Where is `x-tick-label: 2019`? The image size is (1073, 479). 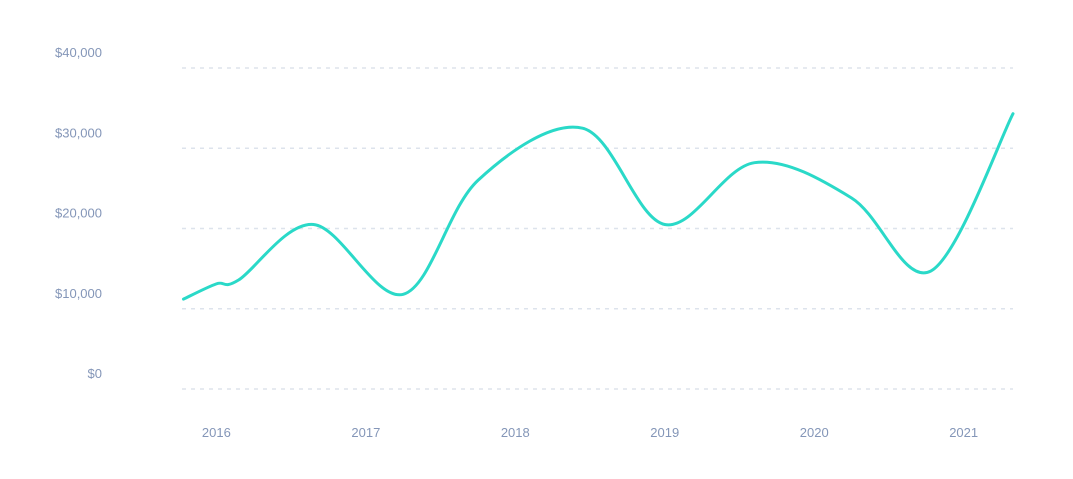 x-tick-label: 2019 is located at coordinates (664, 432).